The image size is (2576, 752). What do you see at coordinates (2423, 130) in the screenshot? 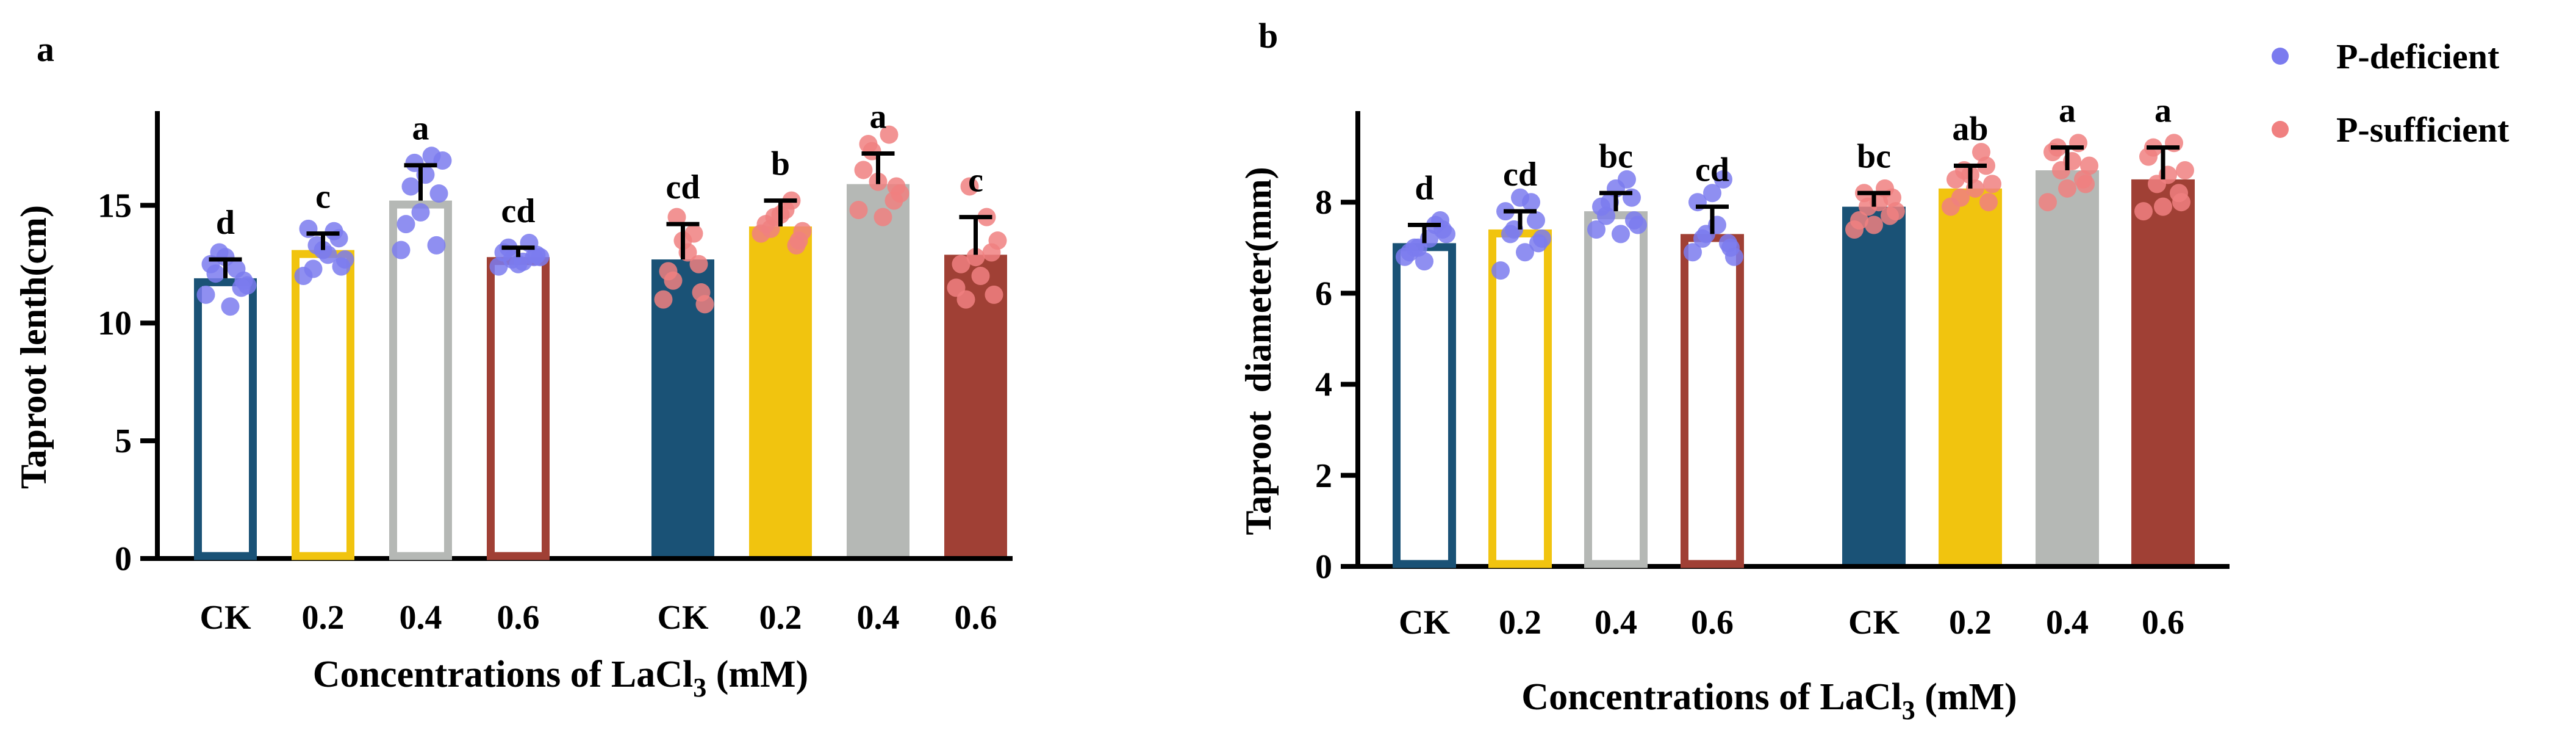
I see `legend-label: P-sufficient` at bounding box center [2423, 130].